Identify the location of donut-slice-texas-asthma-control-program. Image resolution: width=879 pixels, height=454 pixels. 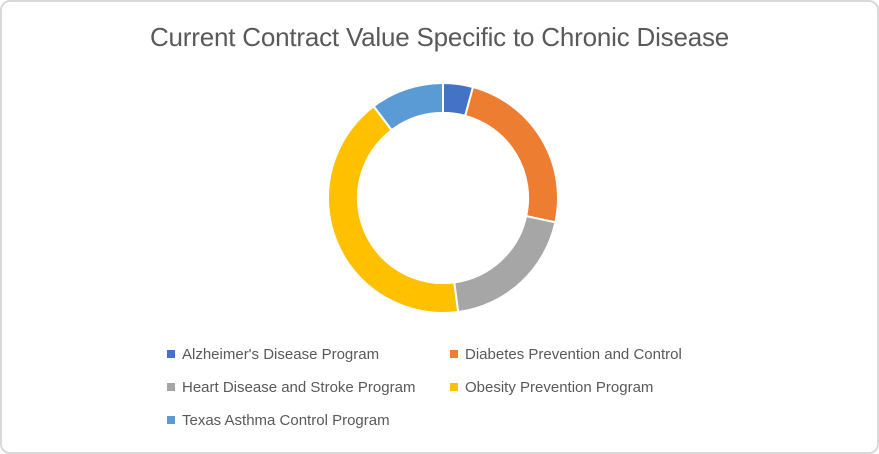
(408, 106).